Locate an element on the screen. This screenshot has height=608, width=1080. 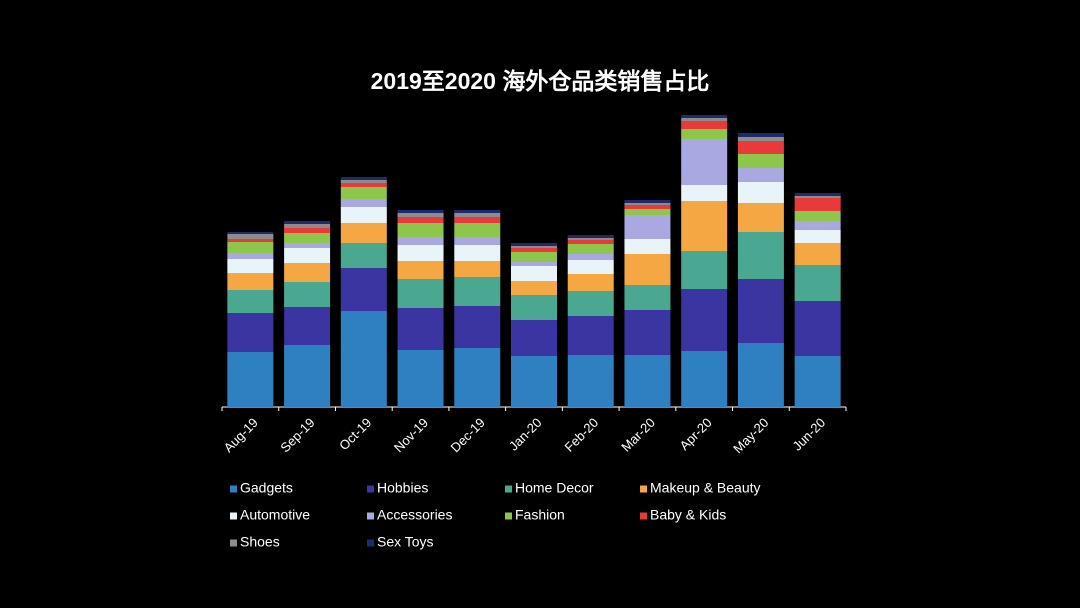
legend-label: Accessories is located at coordinates (414, 515).